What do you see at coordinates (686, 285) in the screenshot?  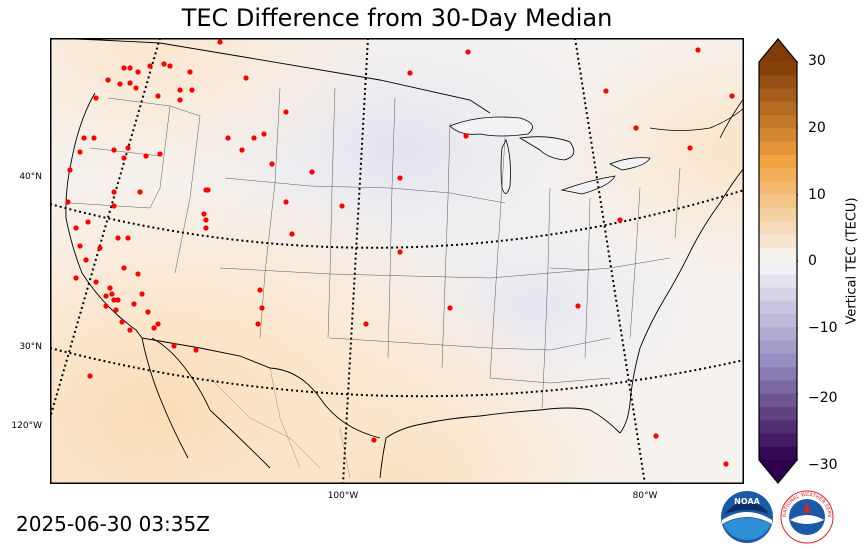 I see `east-coastline` at bounding box center [686, 285].